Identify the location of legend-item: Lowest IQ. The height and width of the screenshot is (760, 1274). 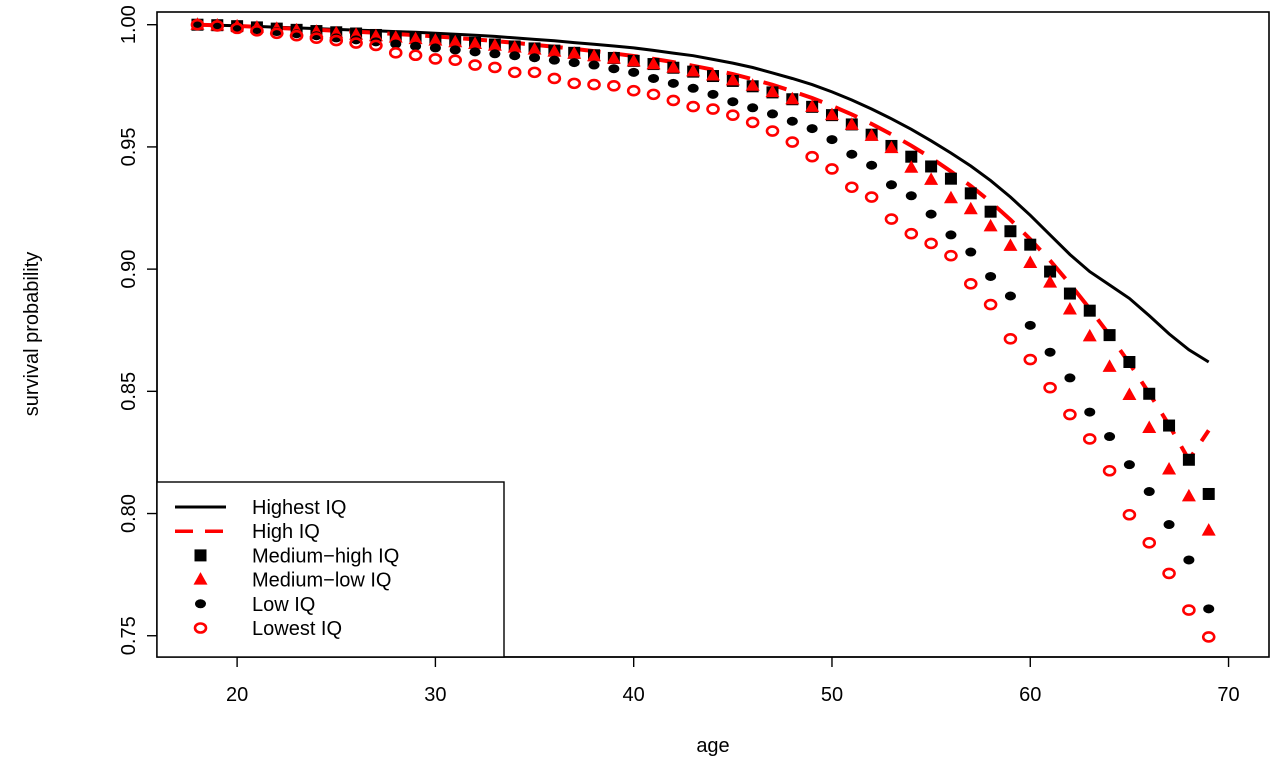
(267, 629).